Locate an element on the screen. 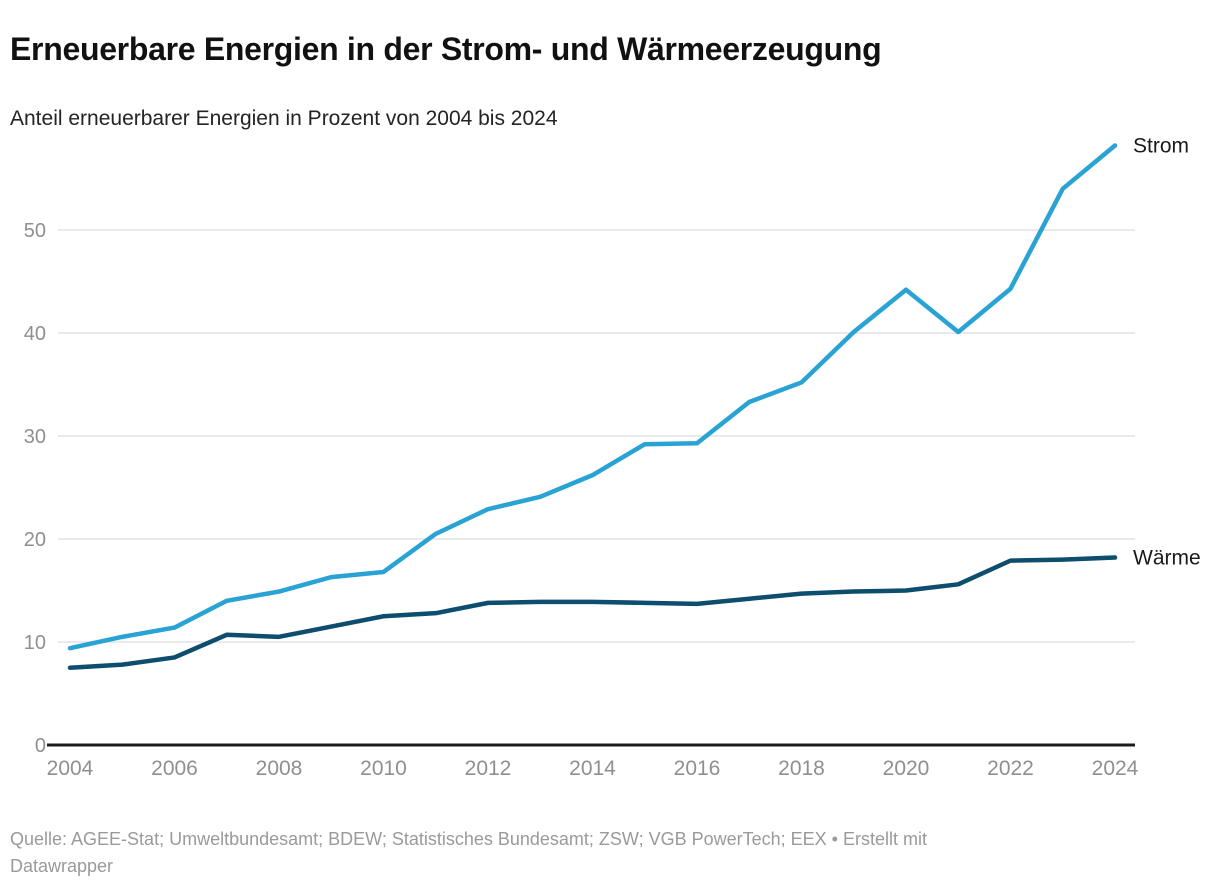 The image size is (1220, 888). x-tick-label-2006: 2006 is located at coordinates (174, 768).